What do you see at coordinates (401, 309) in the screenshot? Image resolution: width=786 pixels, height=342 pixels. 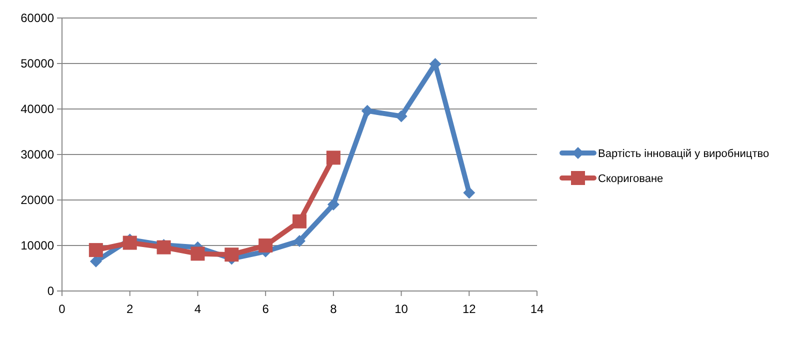 I see `x-tick-label: 10` at bounding box center [401, 309].